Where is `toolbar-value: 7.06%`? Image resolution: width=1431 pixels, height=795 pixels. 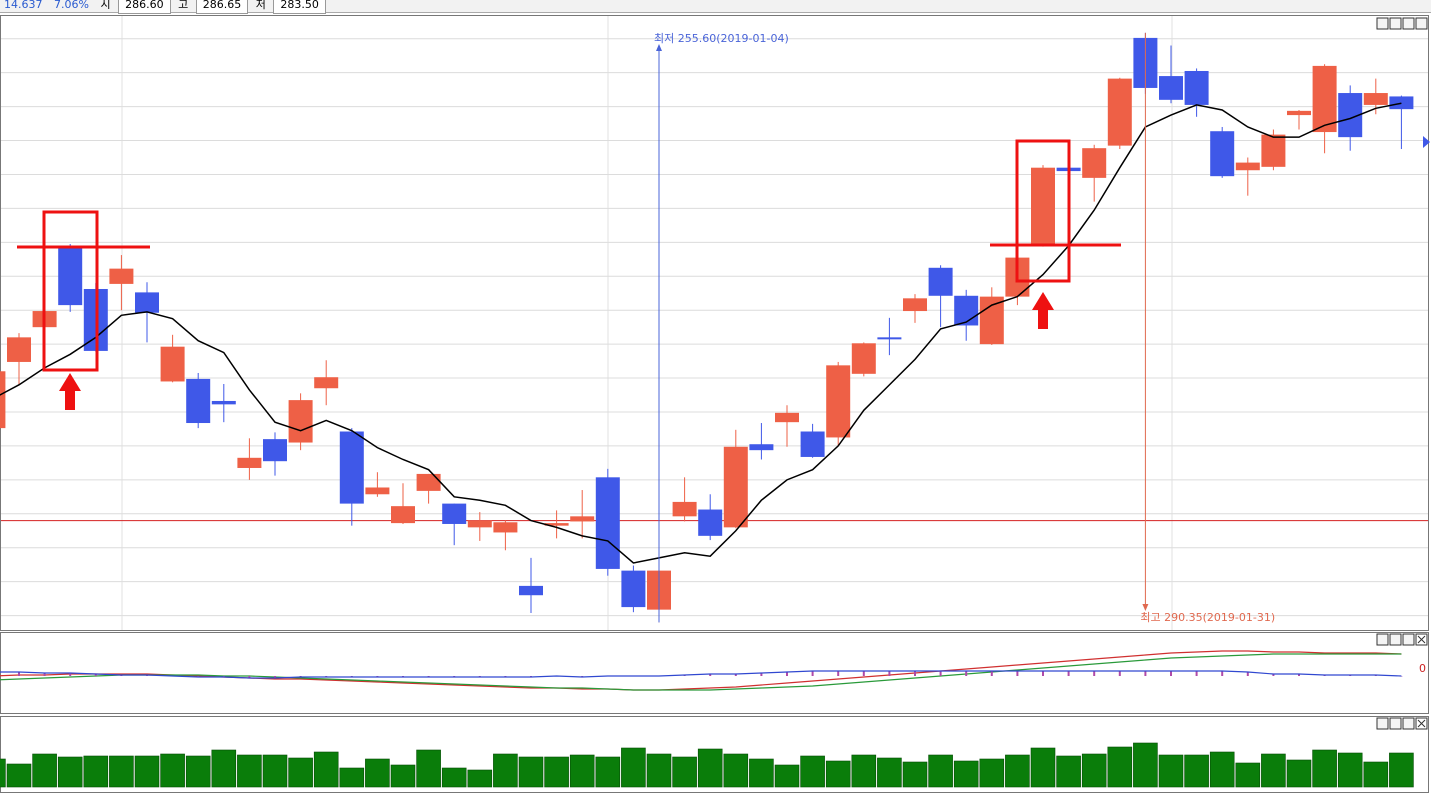 toolbar-value: 7.06% is located at coordinates (71, 5).